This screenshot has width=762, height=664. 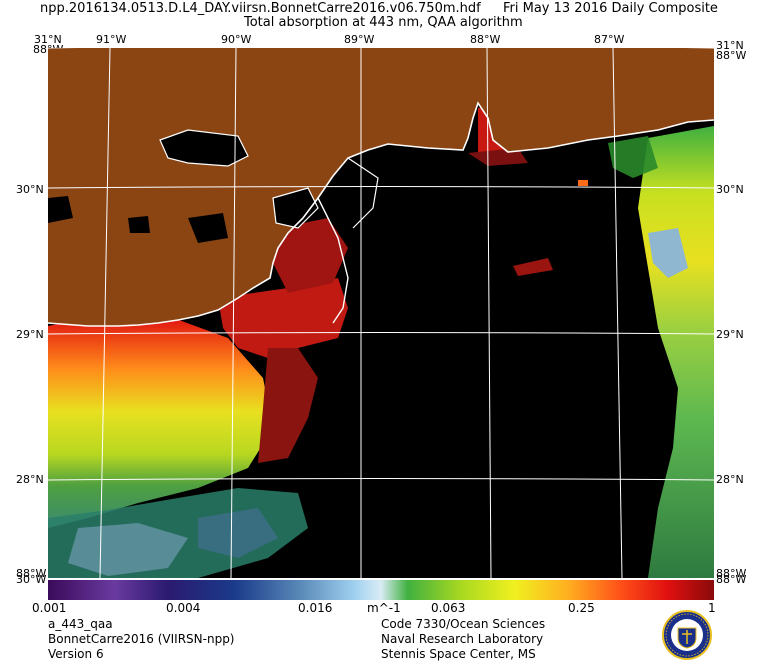 I want to click on colorbar-tick-0: 0.001, so click(x=49, y=608).